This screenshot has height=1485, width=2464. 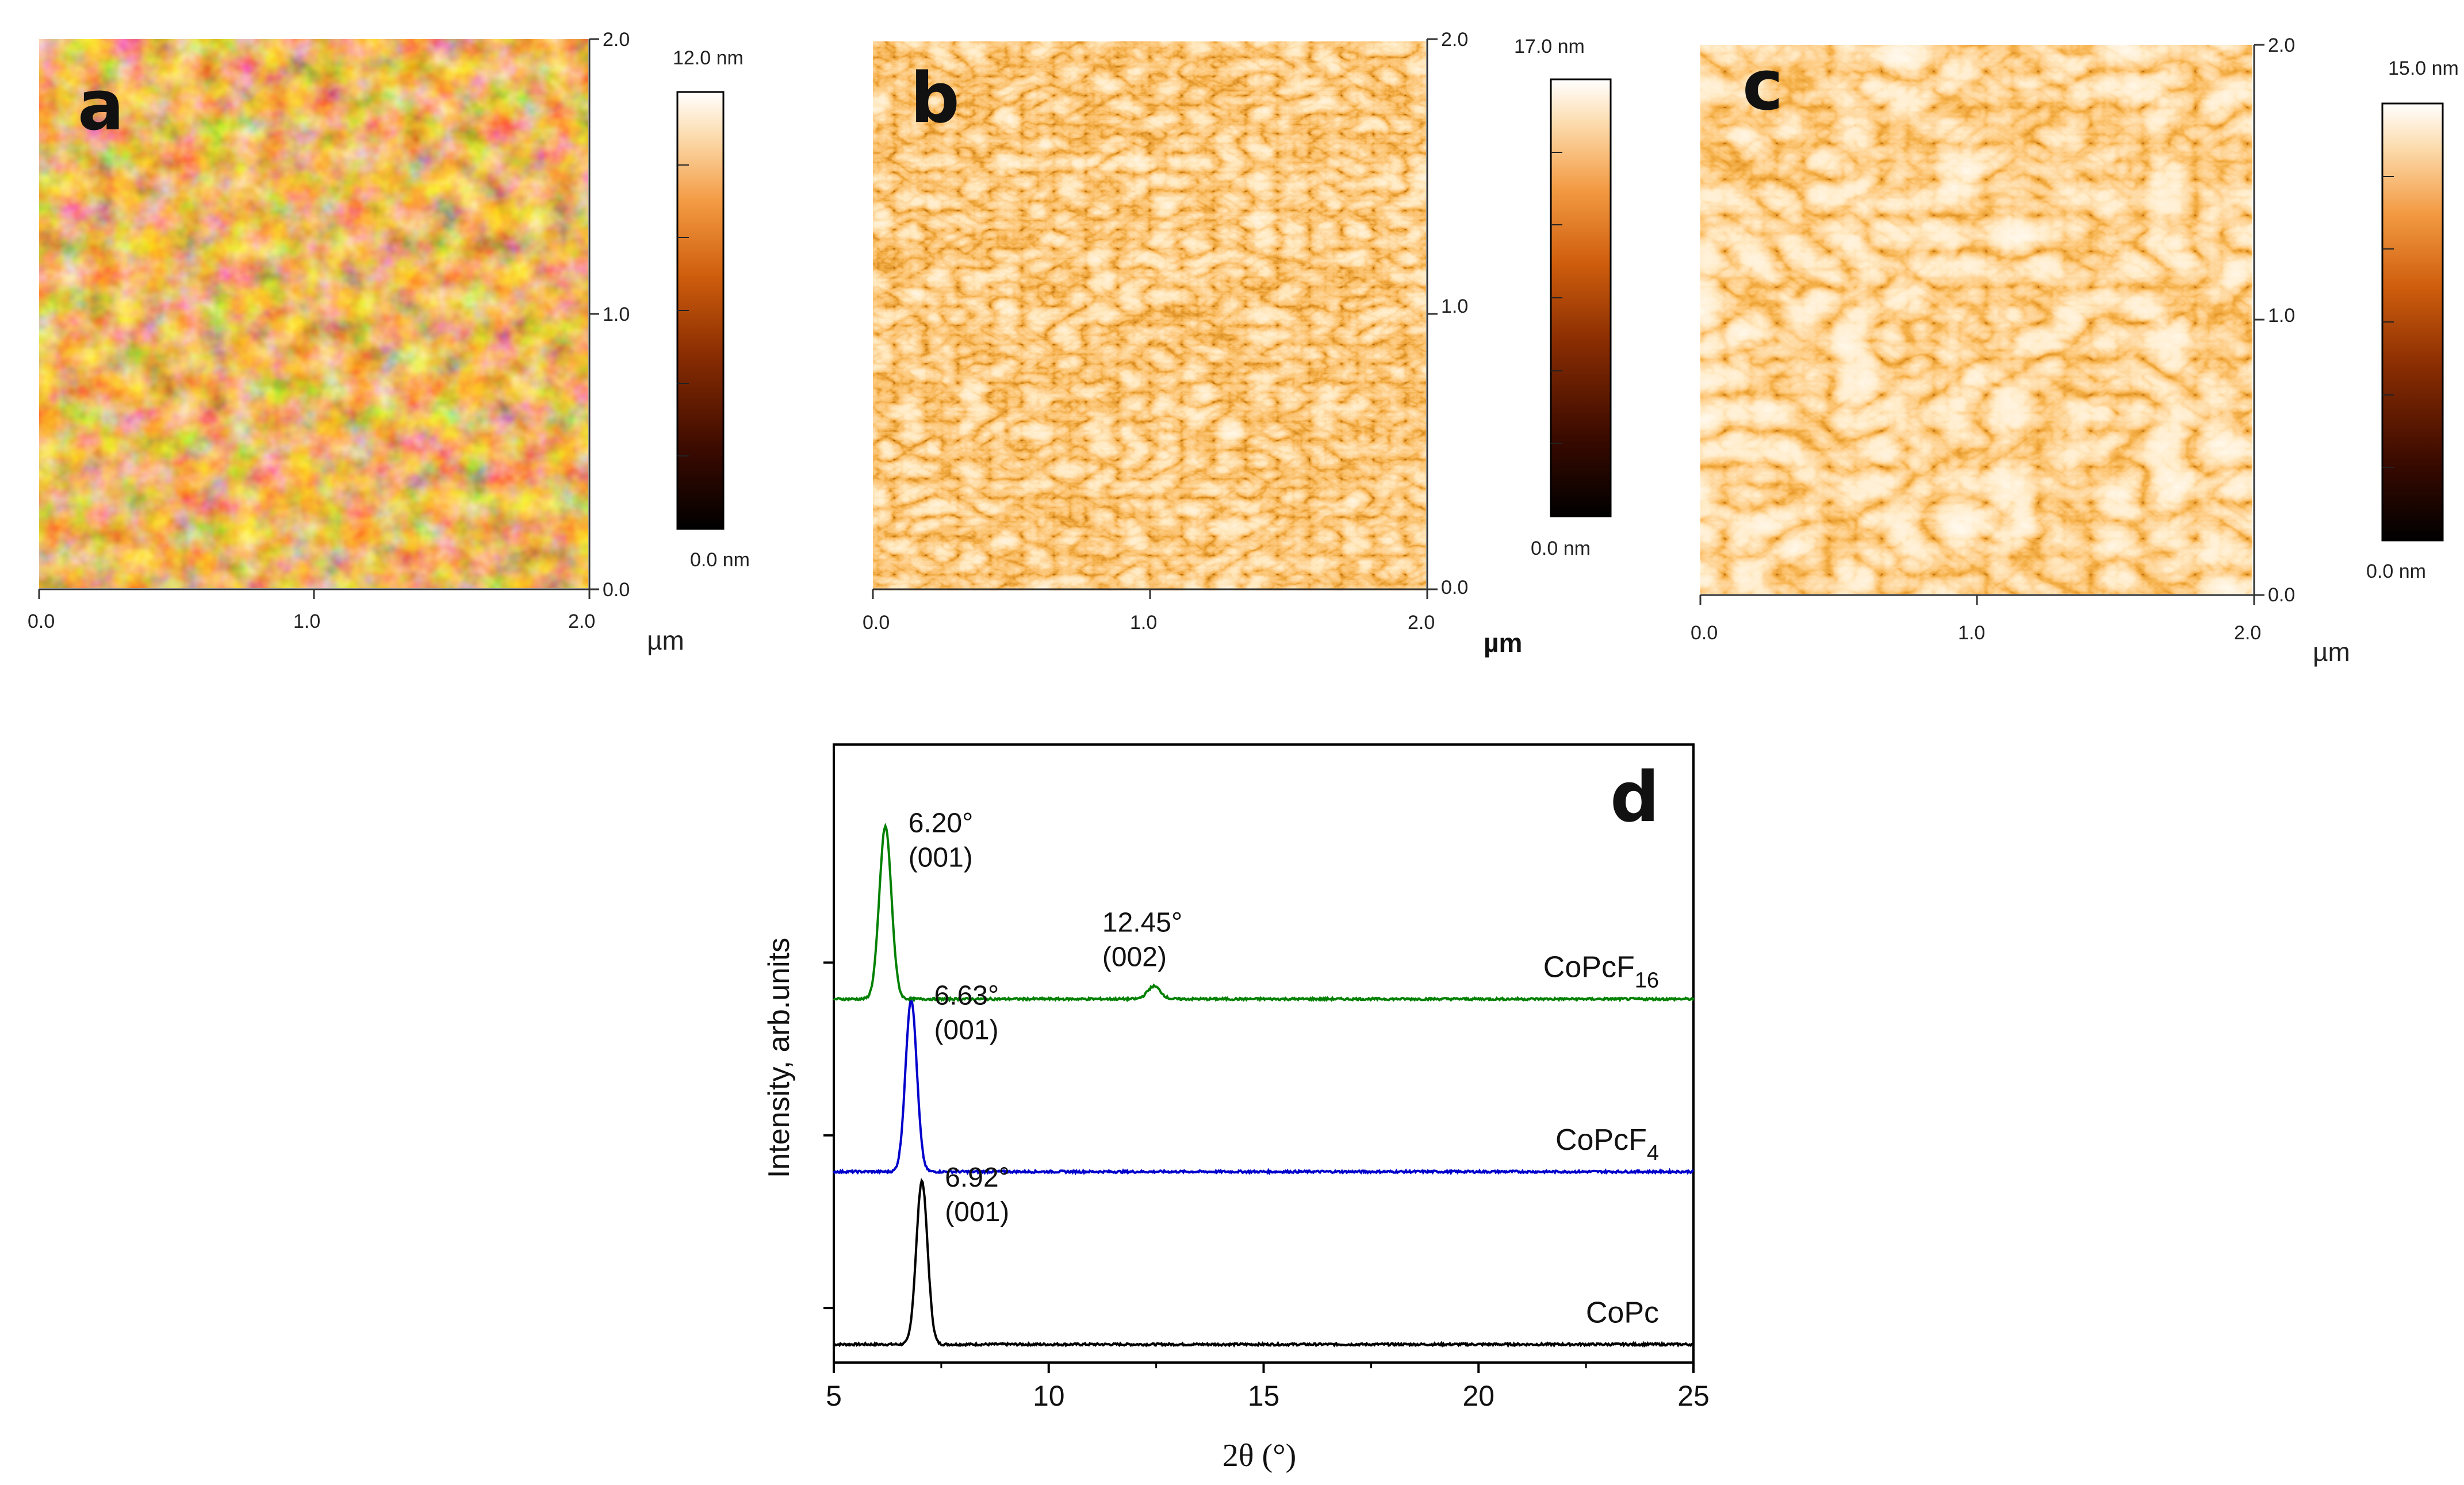 I want to click on afm-ytick-b-2: 2.0, so click(x=1455, y=40).